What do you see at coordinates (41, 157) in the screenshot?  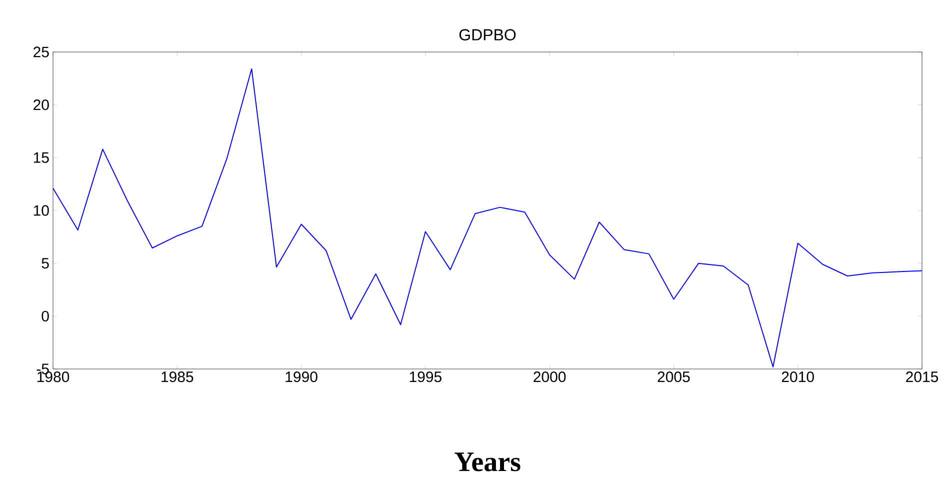 I see `y-tick-label: 15` at bounding box center [41, 157].